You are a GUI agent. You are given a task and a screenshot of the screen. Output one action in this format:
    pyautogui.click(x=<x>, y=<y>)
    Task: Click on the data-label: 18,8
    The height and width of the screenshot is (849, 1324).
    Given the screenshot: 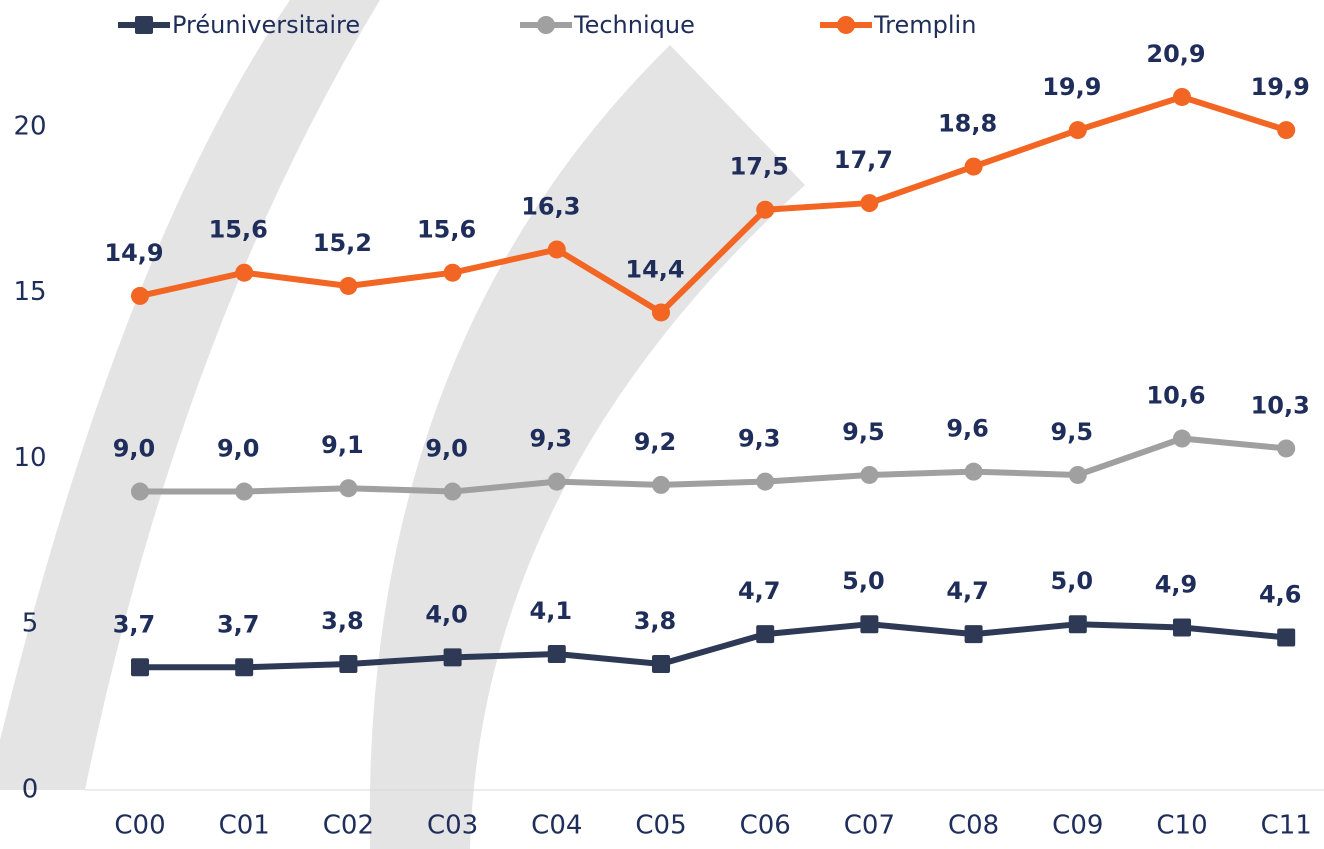 What is the action you would take?
    pyautogui.click(x=967, y=124)
    